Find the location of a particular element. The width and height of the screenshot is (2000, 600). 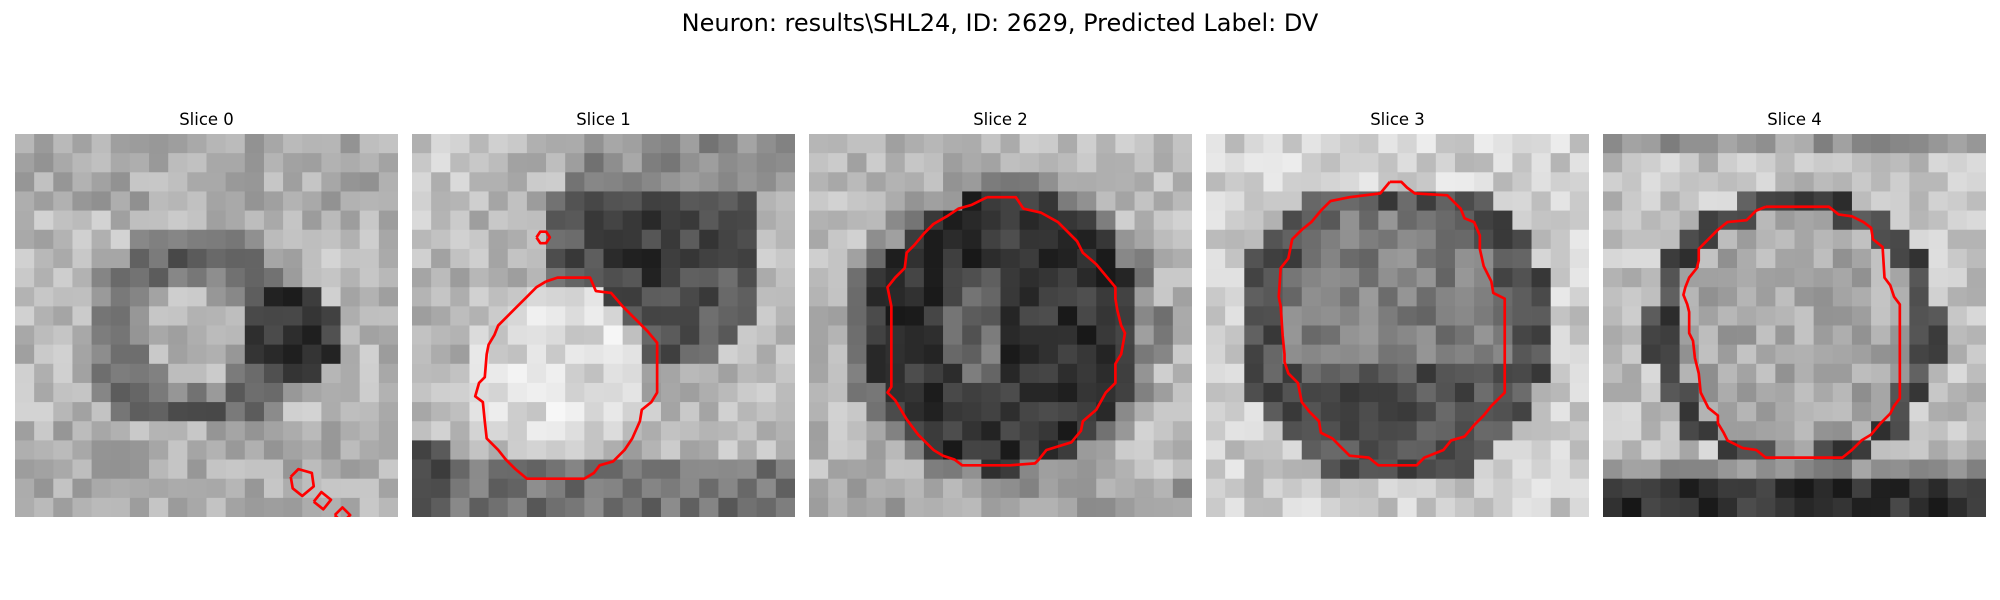

slice-panel-1: Slice 1 is located at coordinates (603, 313).